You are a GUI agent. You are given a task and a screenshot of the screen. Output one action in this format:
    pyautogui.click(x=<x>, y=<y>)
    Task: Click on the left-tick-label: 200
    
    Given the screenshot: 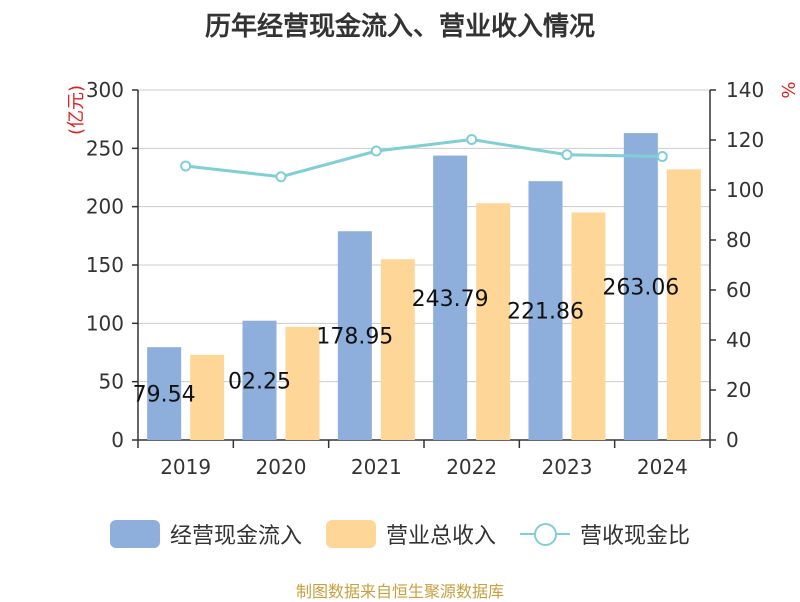 What is the action you would take?
    pyautogui.click(x=105, y=207)
    